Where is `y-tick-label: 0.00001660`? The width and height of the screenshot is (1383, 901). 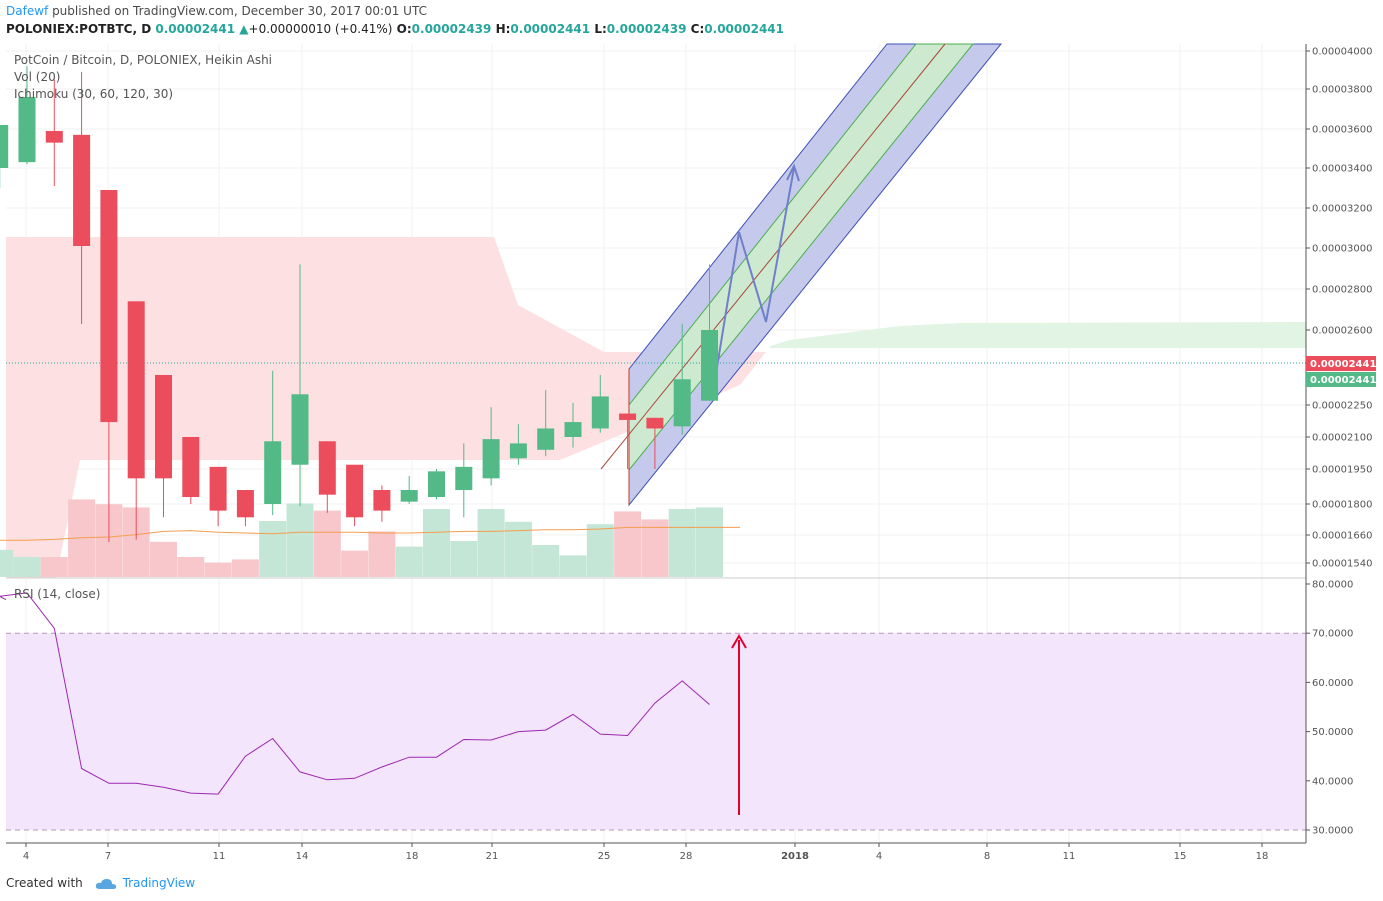 y-tick-label: 0.00001660 is located at coordinates (1342, 536).